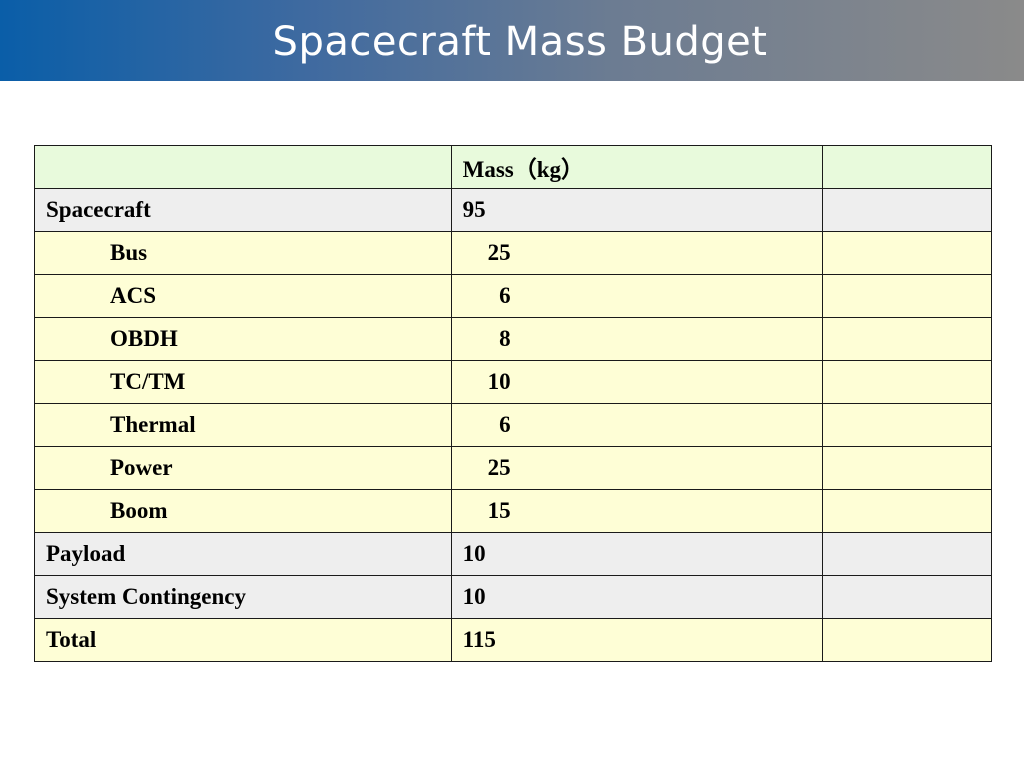 This screenshot has width=1024, height=768. I want to click on row-mass-value: 15, so click(499, 510).